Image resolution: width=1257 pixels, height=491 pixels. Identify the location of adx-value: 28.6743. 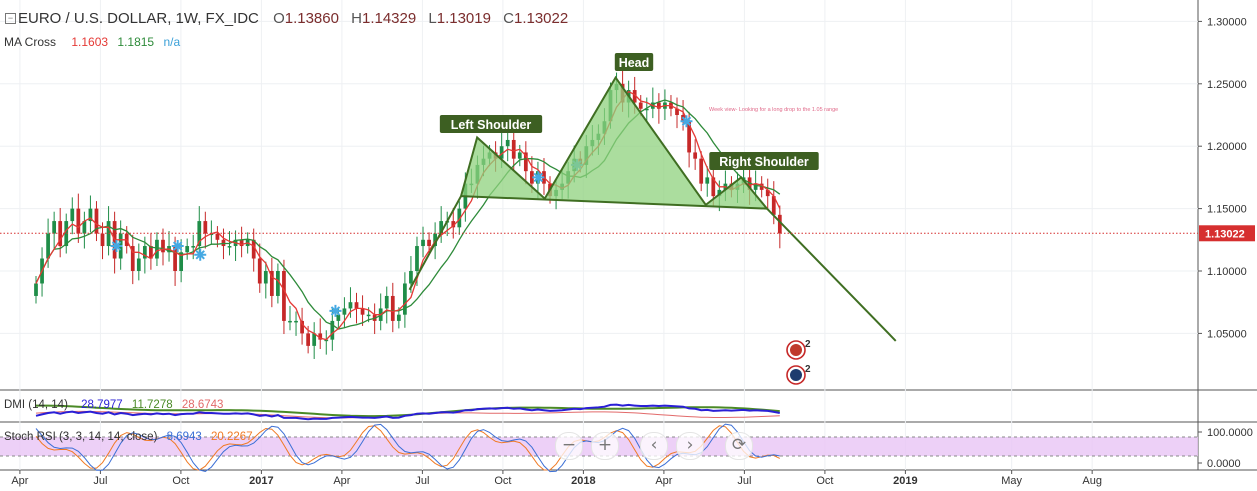
(202, 405).